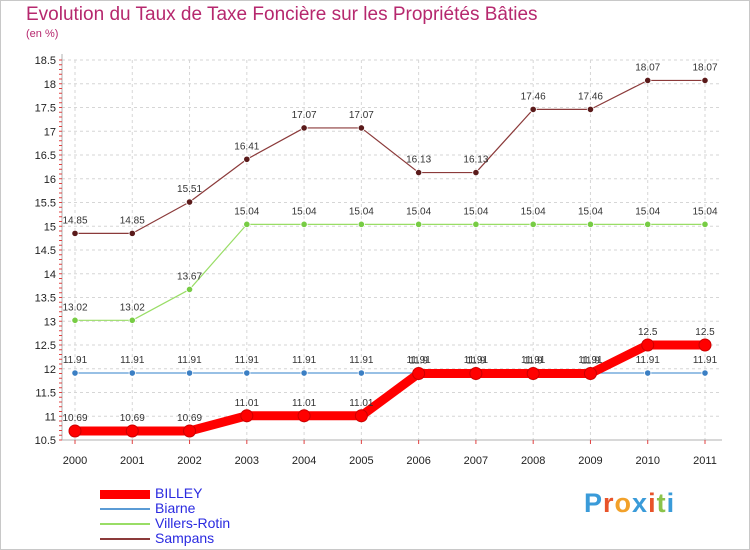  What do you see at coordinates (45, 441) in the screenshot?
I see `y-tick-label: 10.5` at bounding box center [45, 441].